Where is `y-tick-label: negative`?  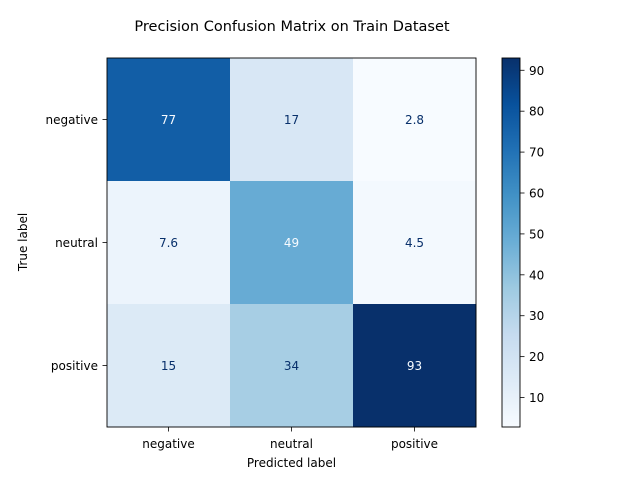 y-tick-label: negative is located at coordinates (72, 120).